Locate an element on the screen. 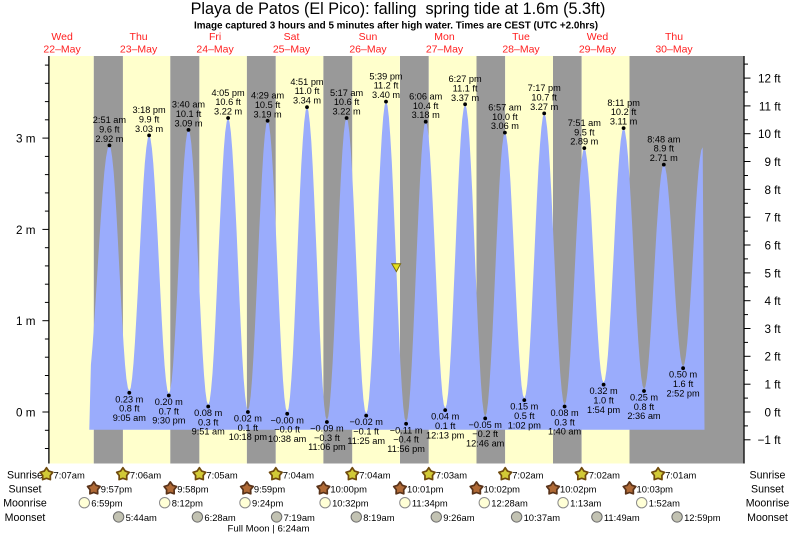 The height and width of the screenshot is (537, 793). svg-text: 5:17 am is located at coordinates (347, 93).